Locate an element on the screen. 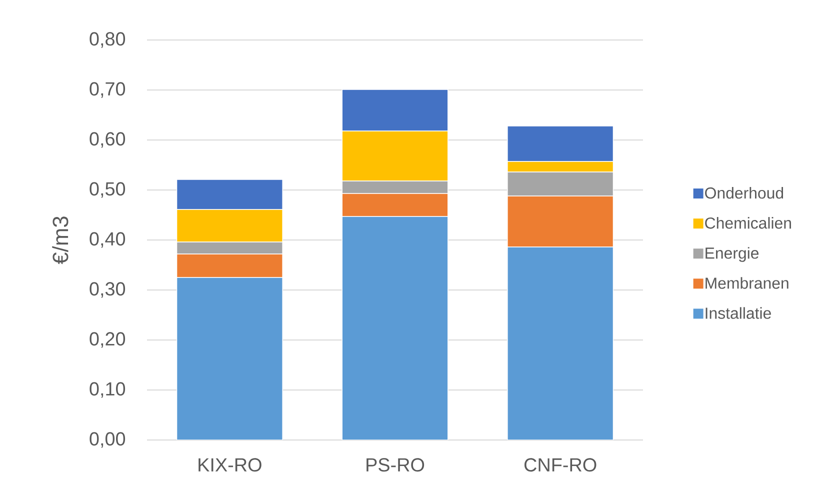  legend-label: Onderhoud is located at coordinates (744, 192).